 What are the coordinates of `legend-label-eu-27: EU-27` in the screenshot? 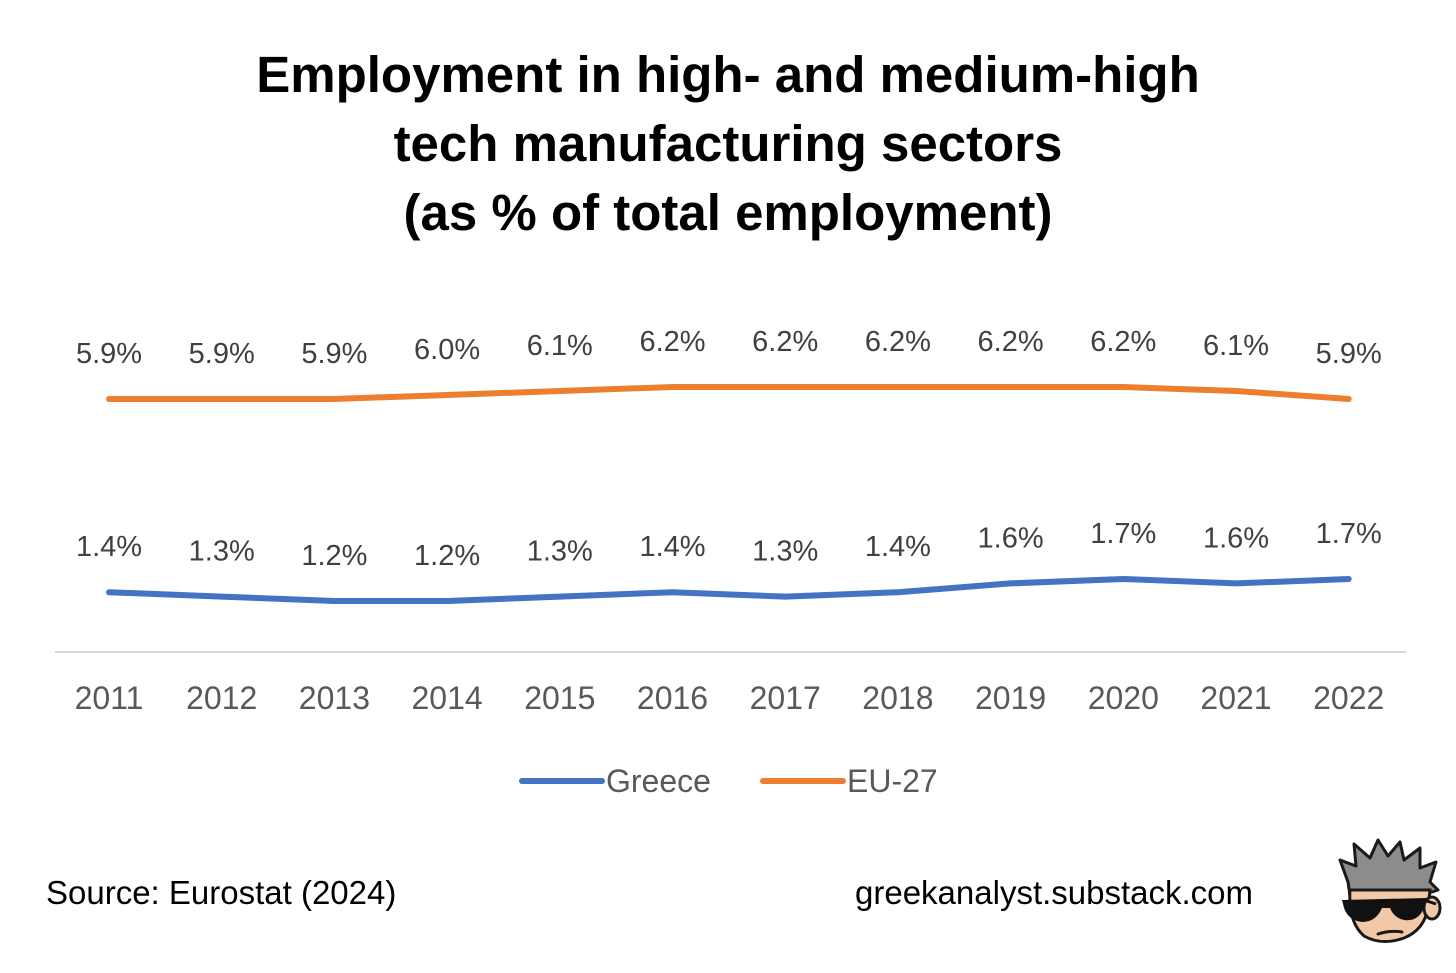 It's located at (892, 781).